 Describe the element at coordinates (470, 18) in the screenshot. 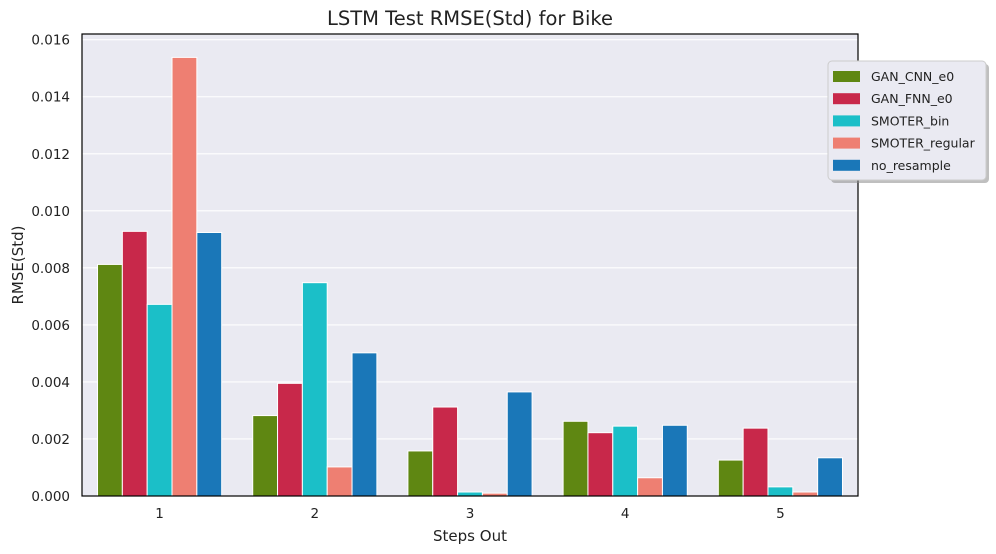

I see `chart-title: LSTM Test RMSE(Std) for Bike` at that location.